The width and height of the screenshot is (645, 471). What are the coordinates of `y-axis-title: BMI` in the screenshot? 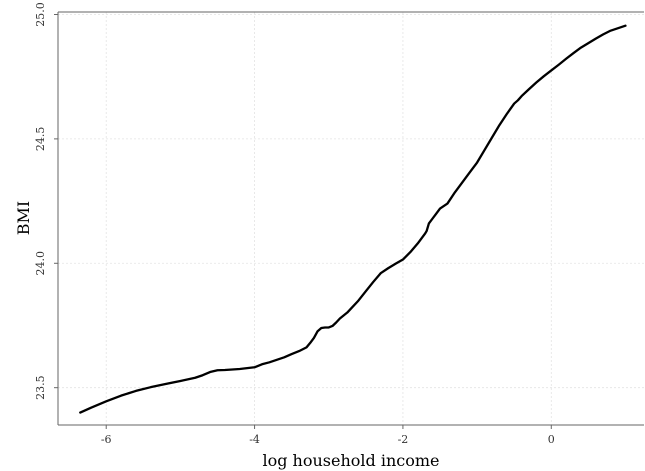 It's located at (23, 218).